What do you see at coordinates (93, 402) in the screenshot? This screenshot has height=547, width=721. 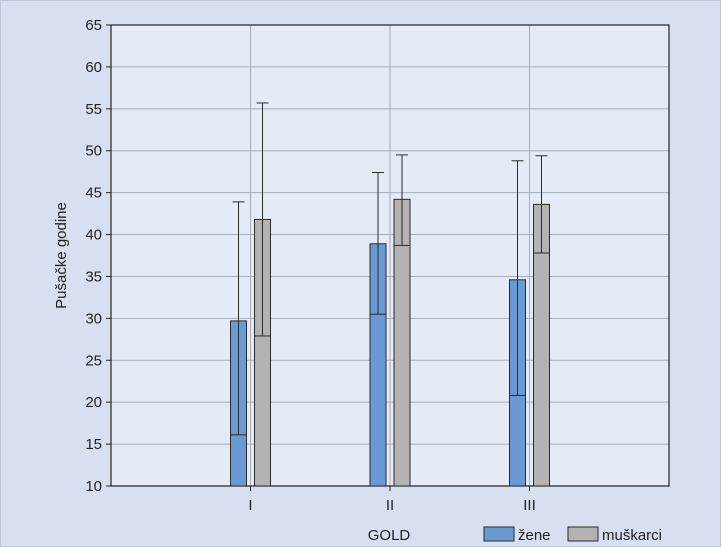 I see `y-tick-label: 20` at bounding box center [93, 402].